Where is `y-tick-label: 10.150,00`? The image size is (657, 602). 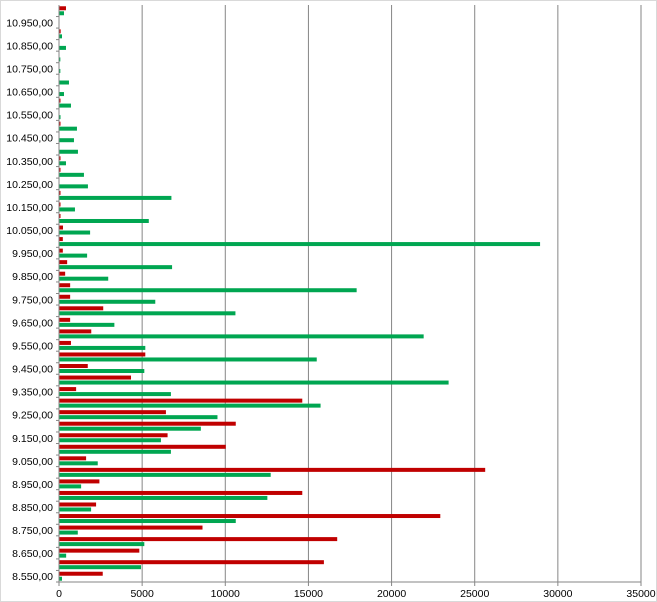
y-tick-label: 10.150,00 is located at coordinates (29, 208).